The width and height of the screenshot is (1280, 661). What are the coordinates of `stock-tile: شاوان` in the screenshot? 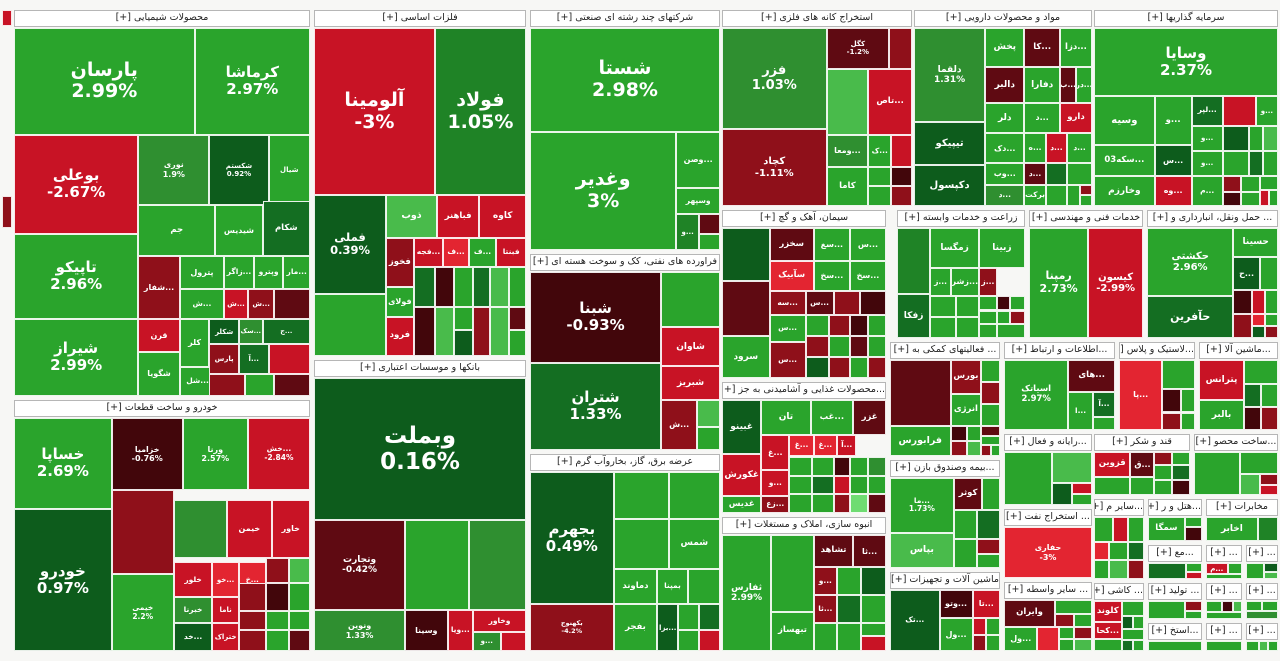 It's located at (690, 347).